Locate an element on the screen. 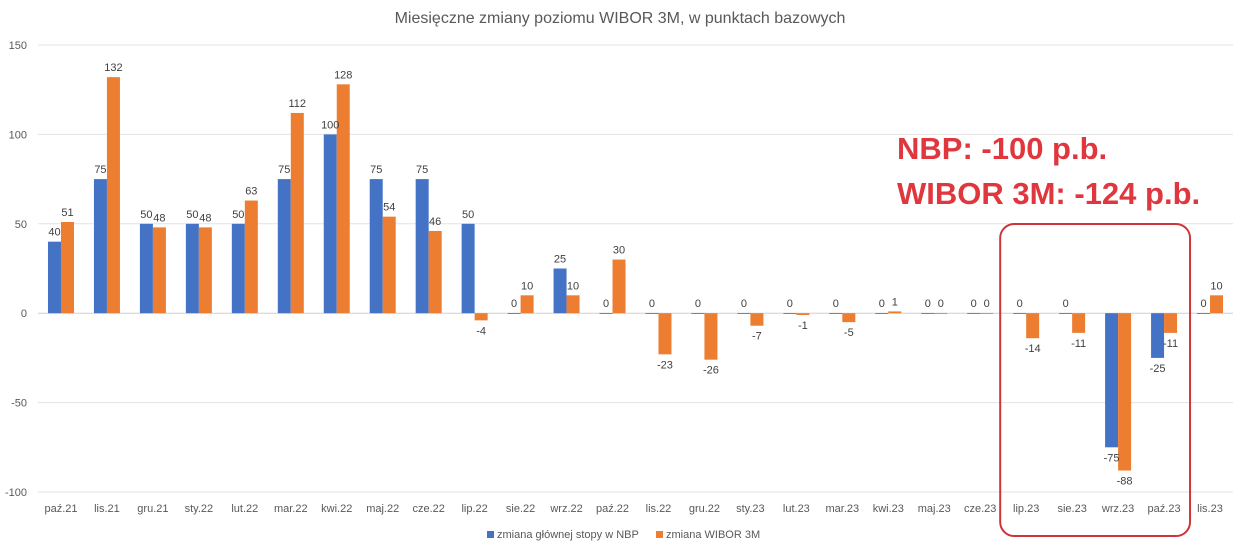  x-tick-label: mar.22 is located at coordinates (291, 509).